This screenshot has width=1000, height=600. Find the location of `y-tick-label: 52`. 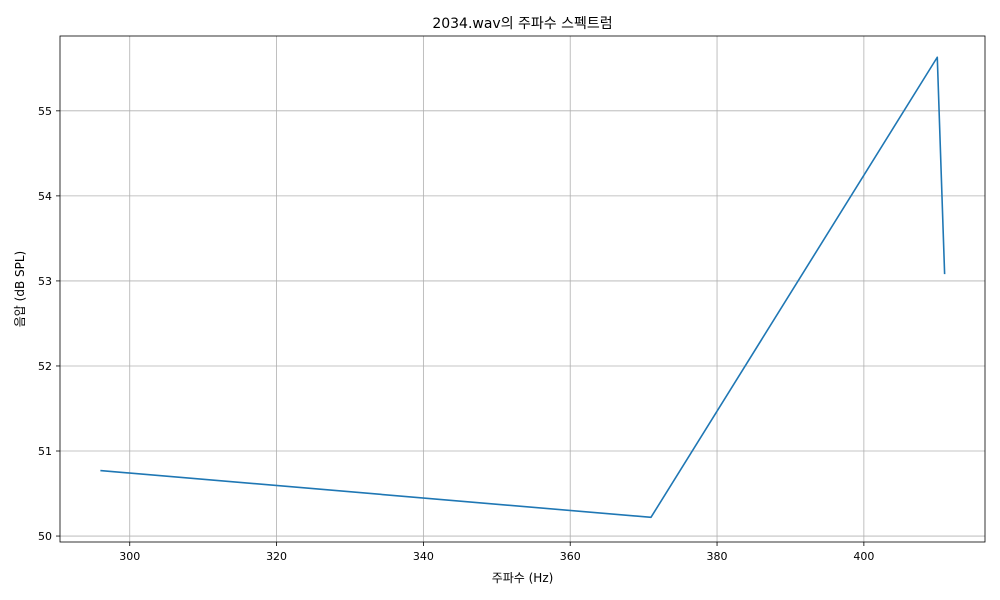

y-tick-label: 52 is located at coordinates (45, 366).